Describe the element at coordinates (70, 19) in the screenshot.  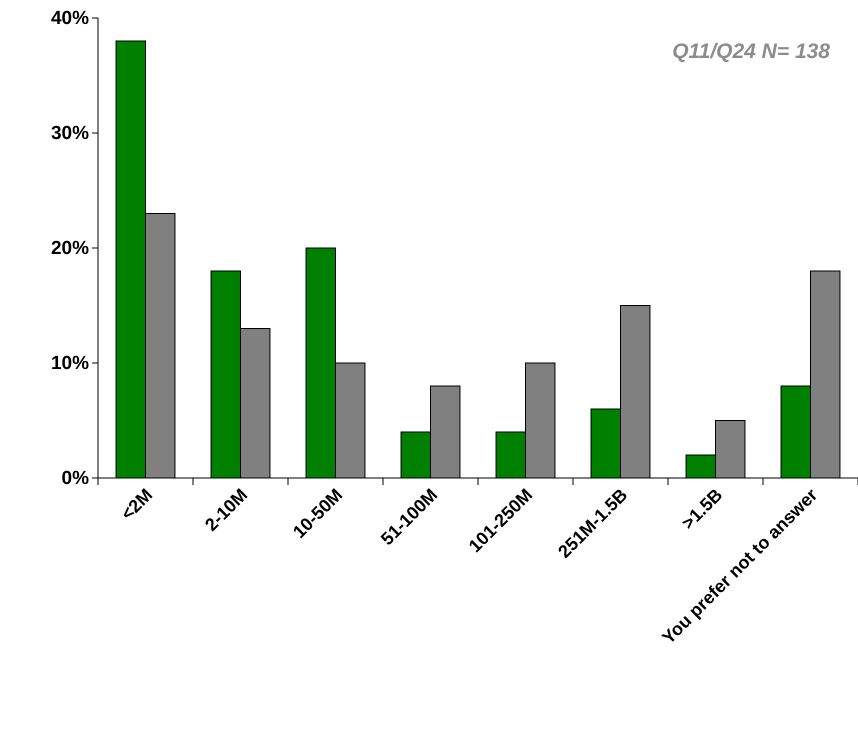
I see `y-tick-label: 40%` at that location.